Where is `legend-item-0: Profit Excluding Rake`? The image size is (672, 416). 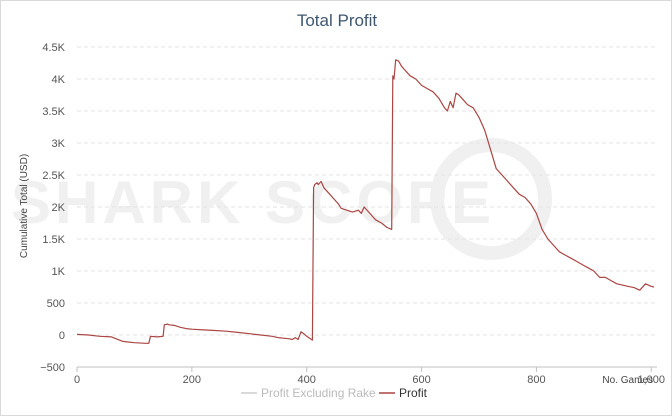
legend-item-0: Profit Excluding Rake is located at coordinates (308, 393).